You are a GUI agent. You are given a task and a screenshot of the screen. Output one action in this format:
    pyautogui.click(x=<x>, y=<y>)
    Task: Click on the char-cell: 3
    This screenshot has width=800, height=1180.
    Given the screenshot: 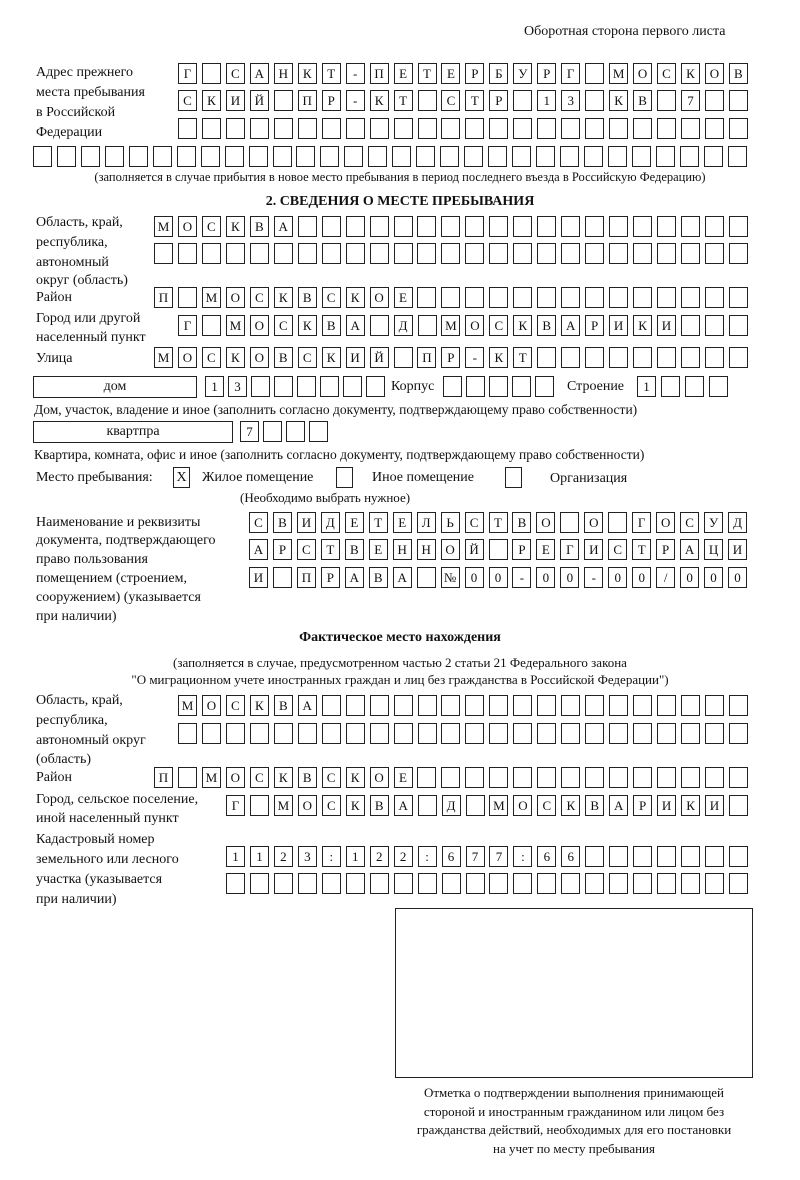 What is the action you would take?
    pyautogui.click(x=571, y=100)
    